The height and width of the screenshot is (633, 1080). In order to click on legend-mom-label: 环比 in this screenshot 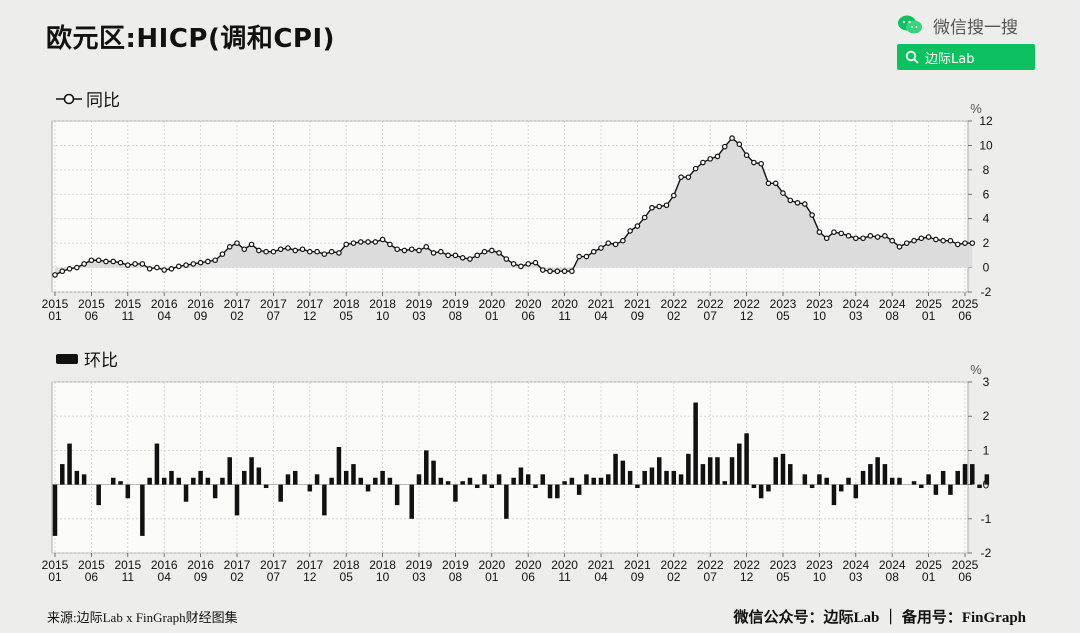, I will do `click(101, 361)`.